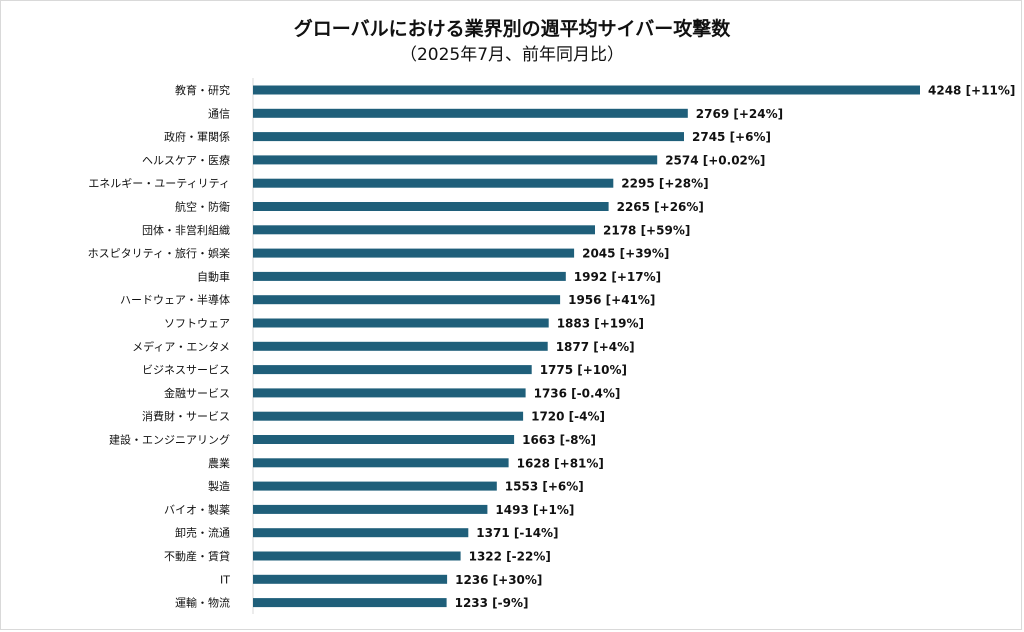 The width and height of the screenshot is (1024, 632). I want to click on category-label: エネルギー・ユーティリティ, so click(159, 183).